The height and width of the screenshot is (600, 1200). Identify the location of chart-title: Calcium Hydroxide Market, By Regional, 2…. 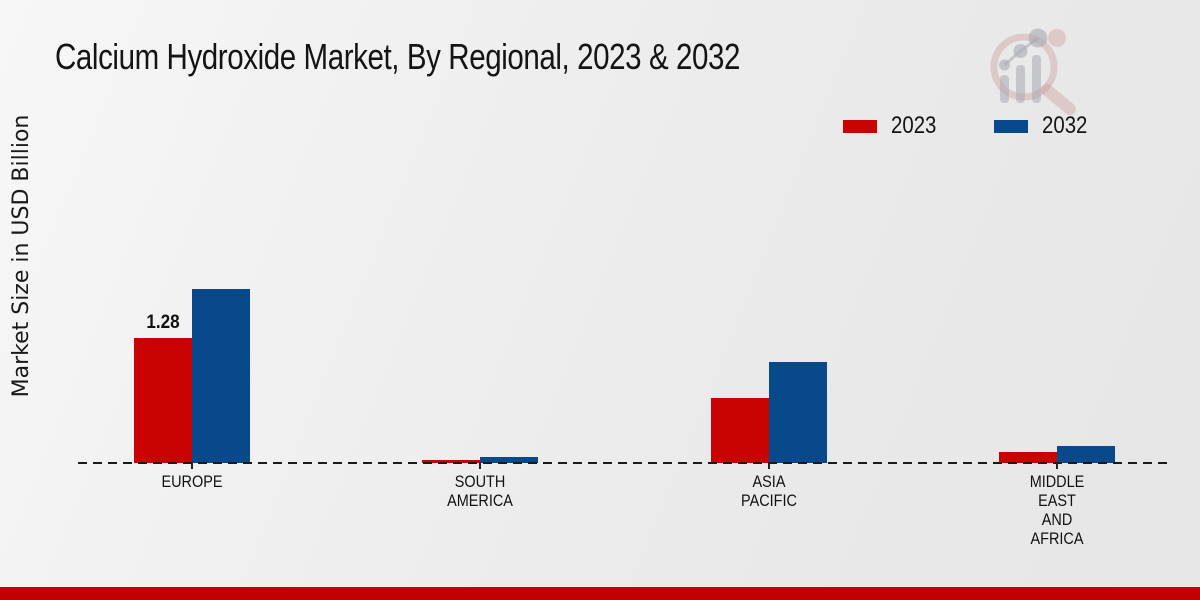
(398, 56).